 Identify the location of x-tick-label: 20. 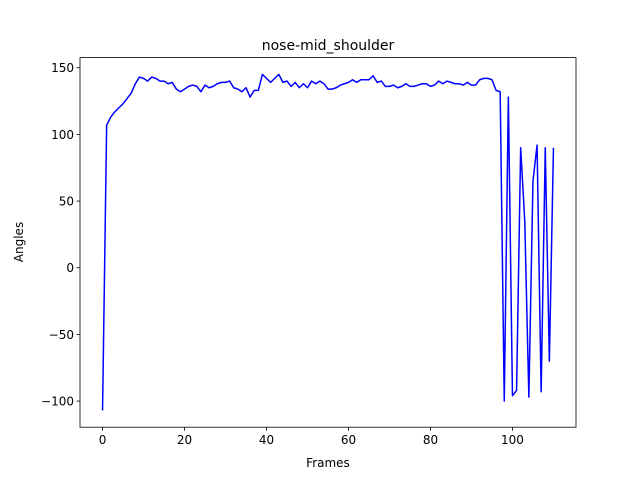
(184, 440).